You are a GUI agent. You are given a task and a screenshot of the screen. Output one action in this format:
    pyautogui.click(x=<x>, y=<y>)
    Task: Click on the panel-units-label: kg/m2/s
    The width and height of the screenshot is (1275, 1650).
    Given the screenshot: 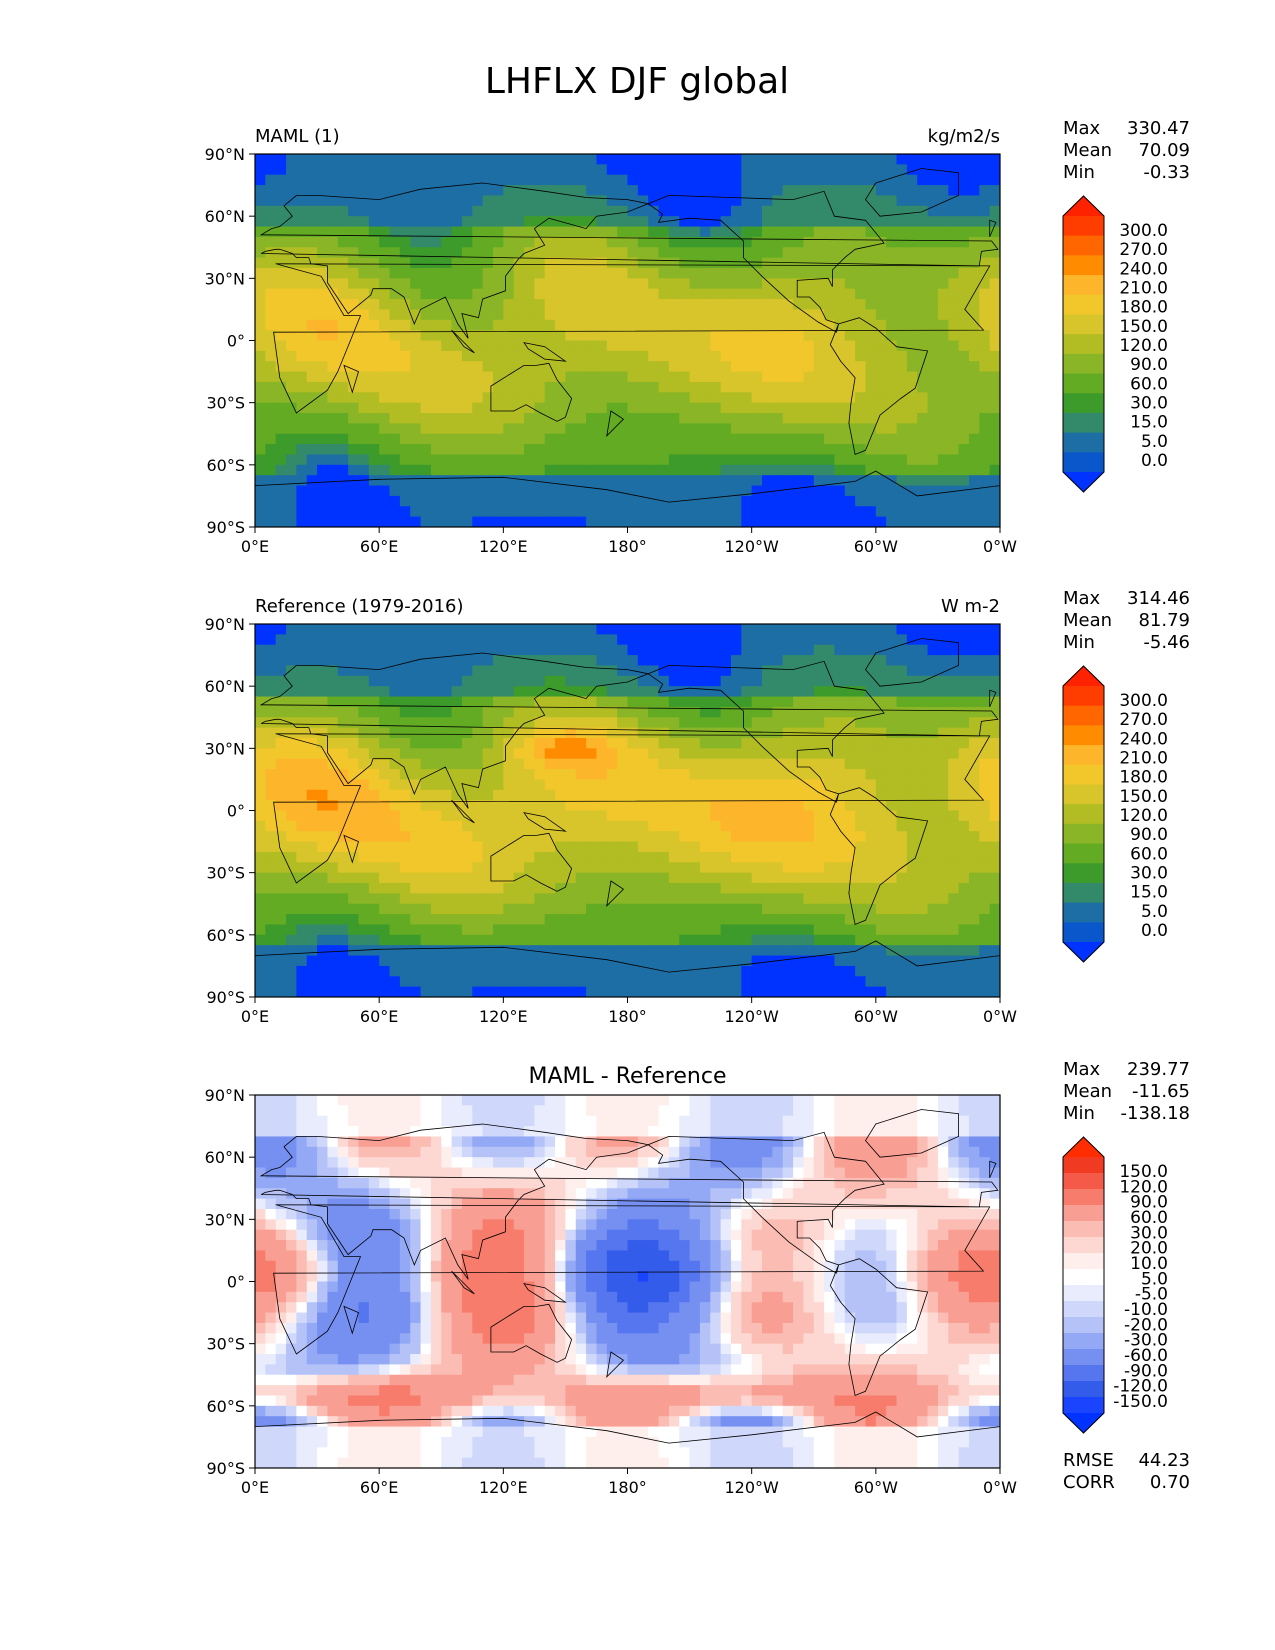 What is the action you would take?
    pyautogui.click(x=964, y=136)
    